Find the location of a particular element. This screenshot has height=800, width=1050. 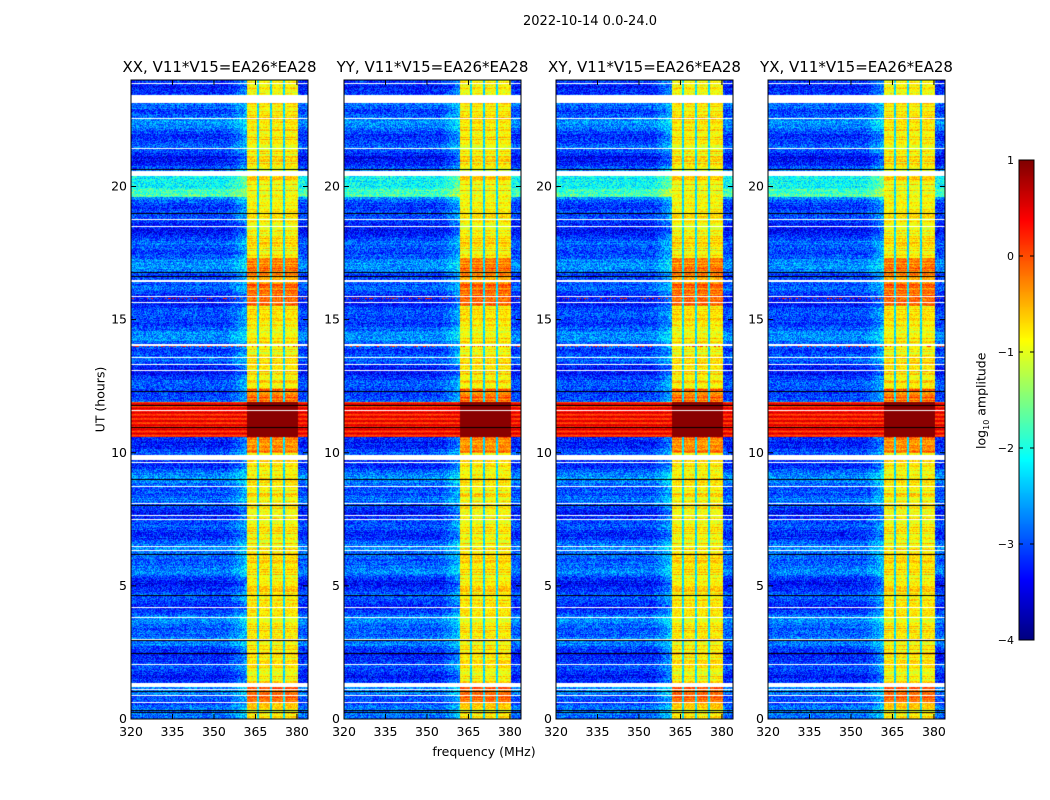

colorbar-label: log10 amplitude is located at coordinates (982, 401).